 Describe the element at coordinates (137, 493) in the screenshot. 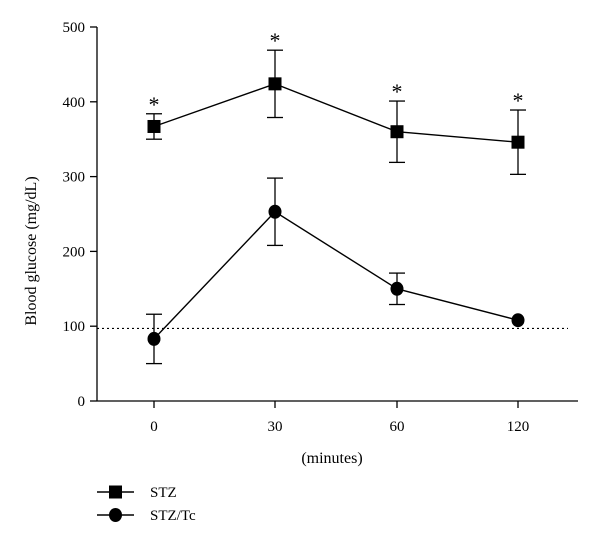

I see `legend-item-stz: STZ` at that location.